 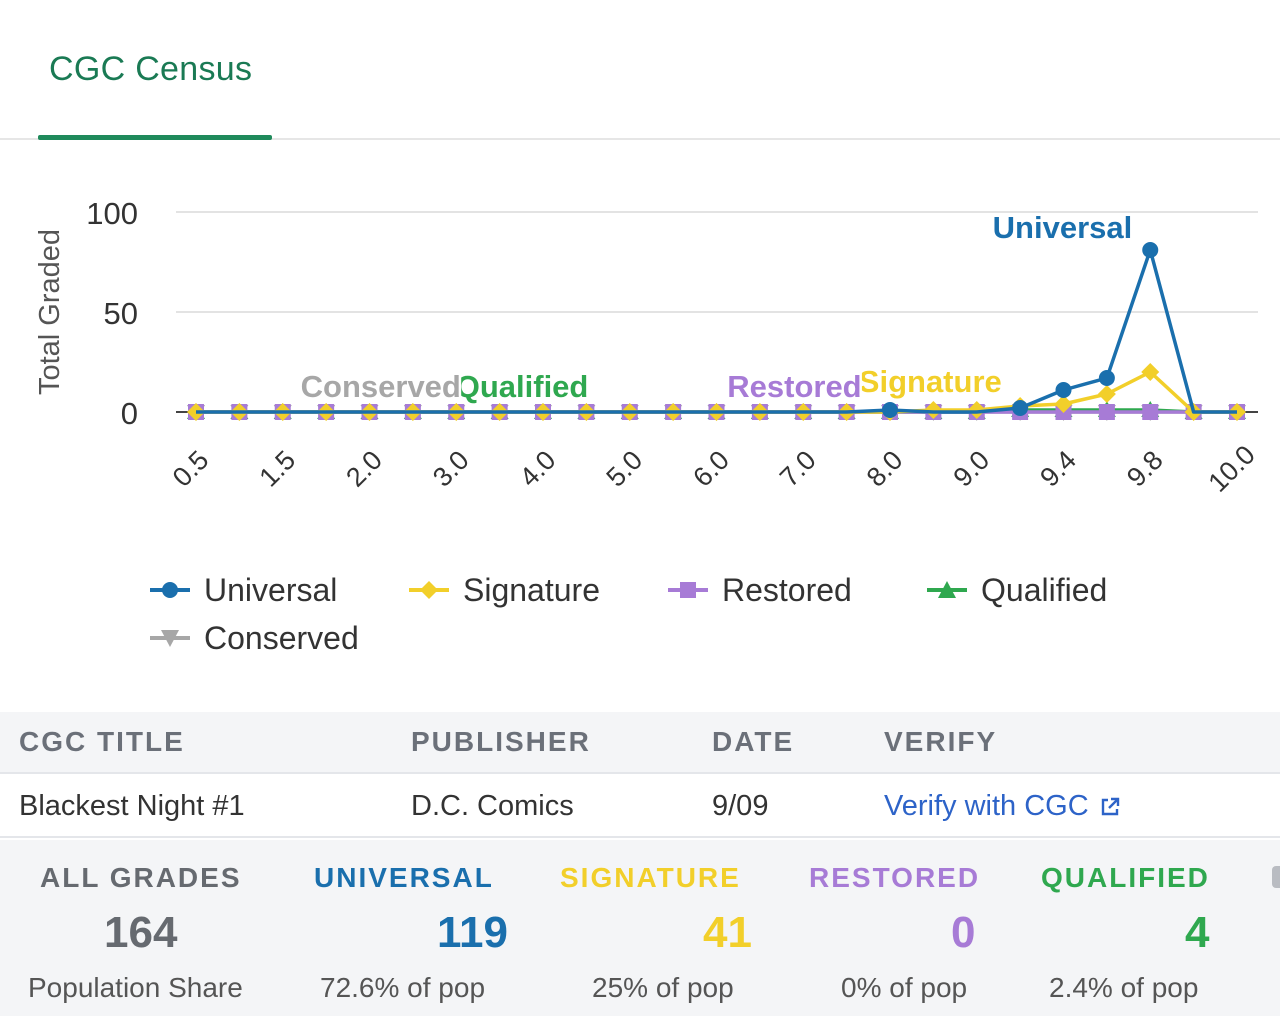 I want to click on series-label-signature: Signature, so click(x=930, y=381).